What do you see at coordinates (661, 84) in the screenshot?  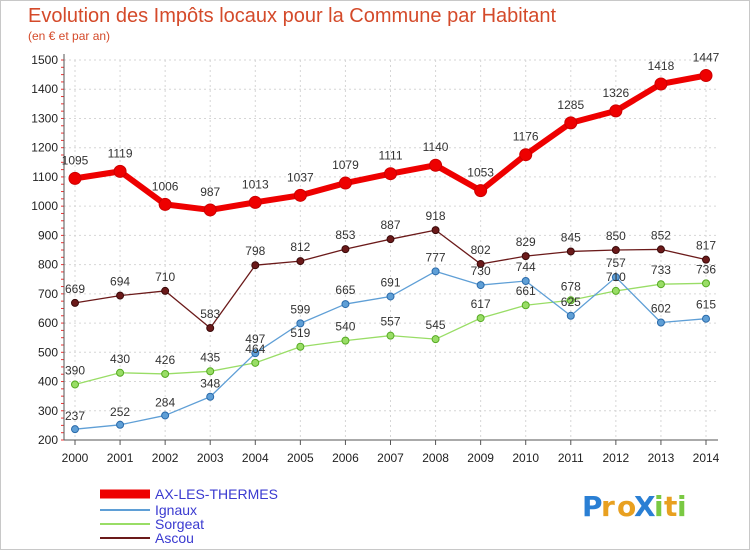 I see `point-ax-les-thermes-2013` at bounding box center [661, 84].